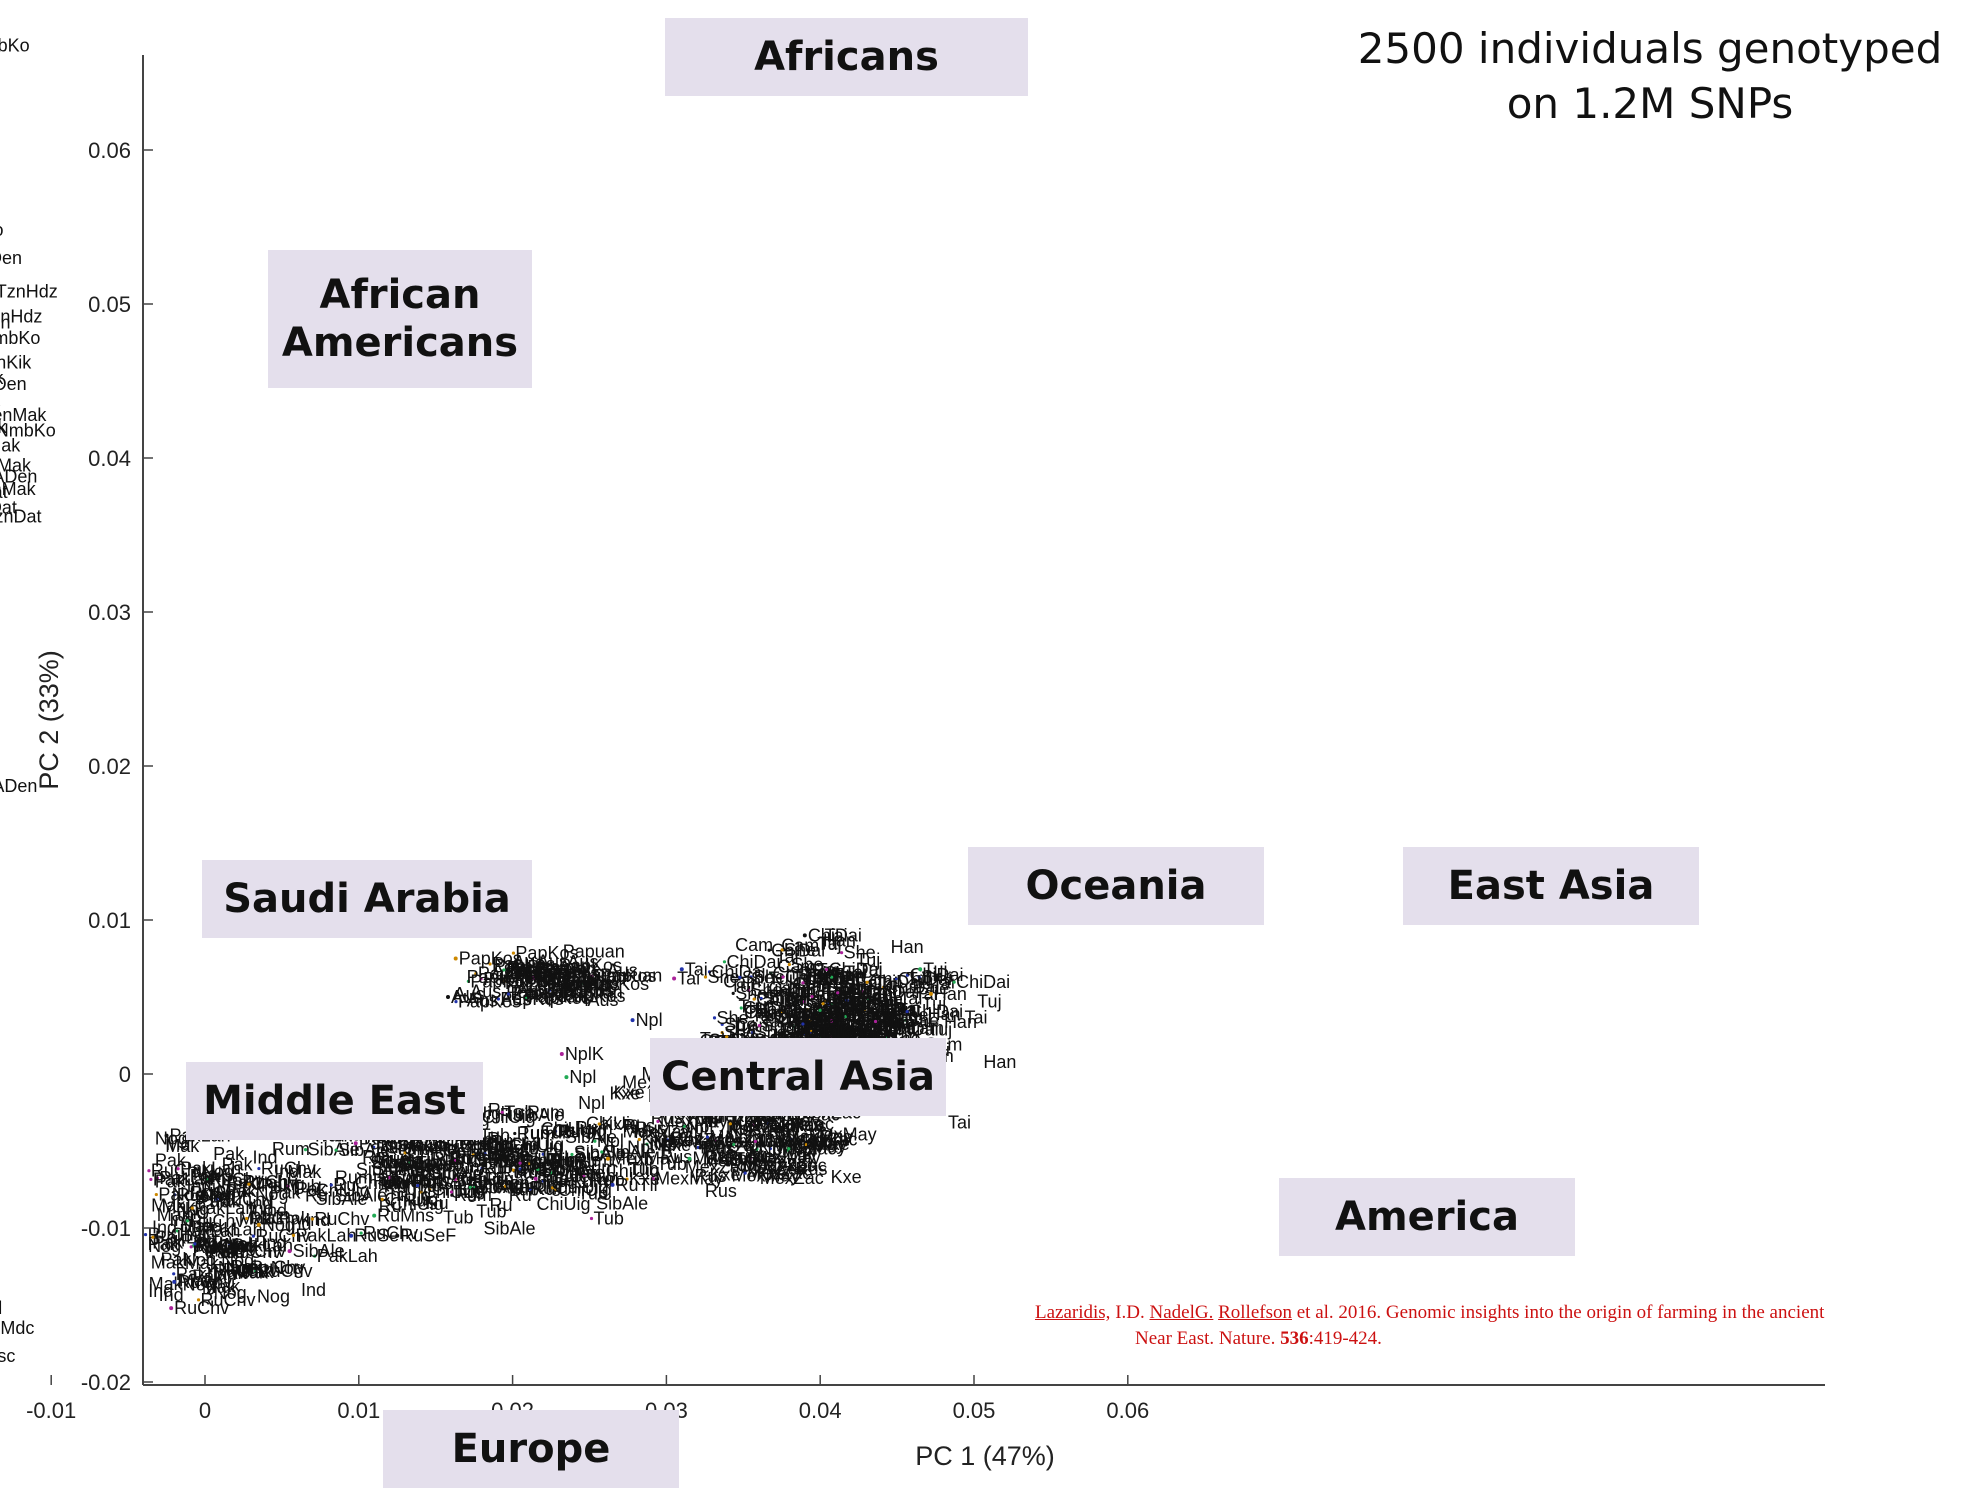  I want to click on cluster-point-label: Rus, so click(686, 1139).